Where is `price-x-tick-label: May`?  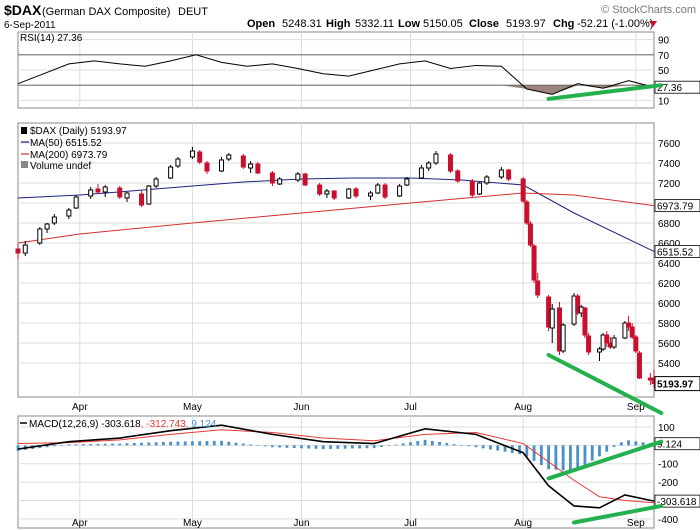
price-x-tick-label: May is located at coordinates (192, 407).